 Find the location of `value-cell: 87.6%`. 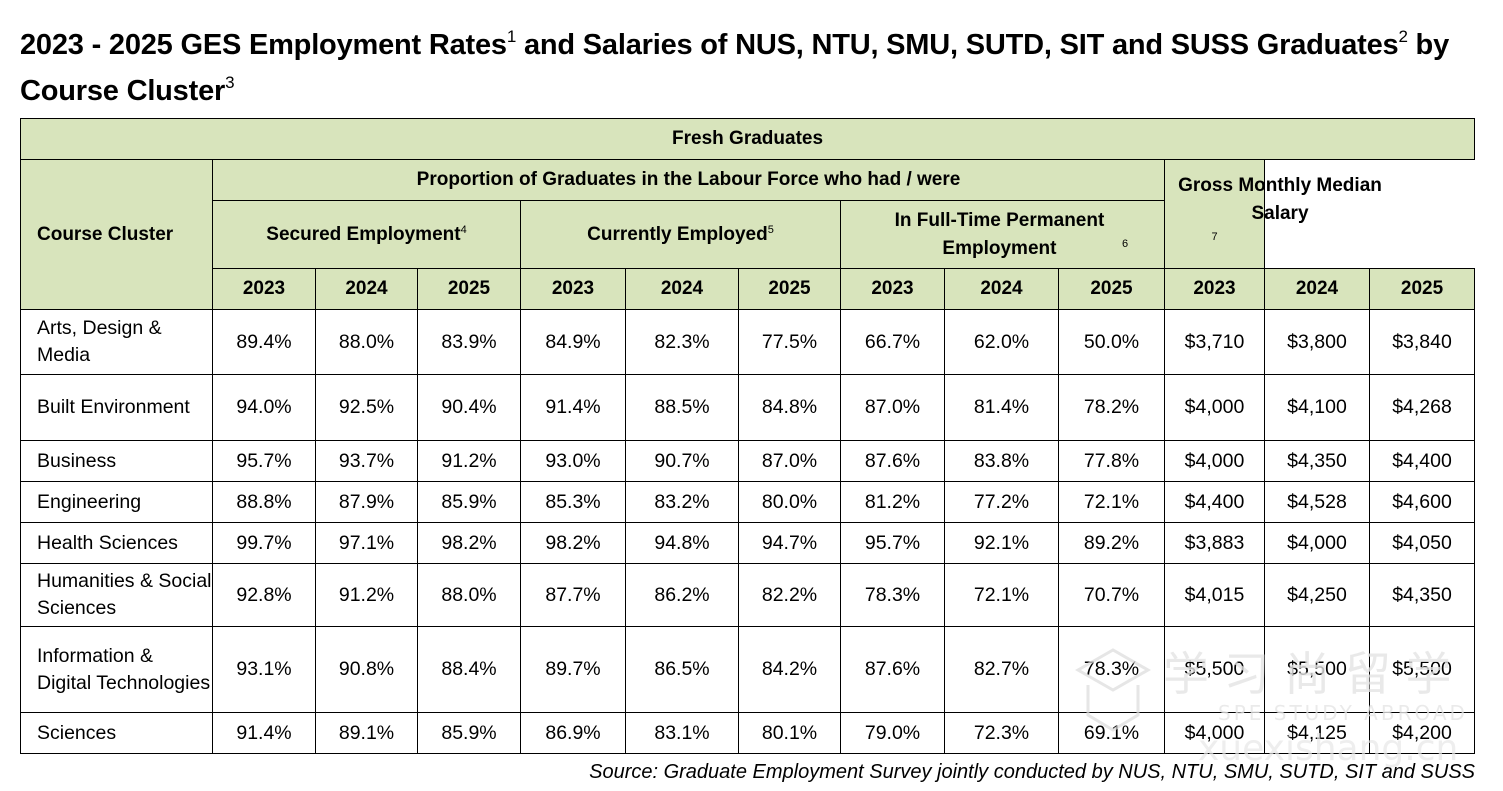

value-cell: 87.6% is located at coordinates (892, 669).